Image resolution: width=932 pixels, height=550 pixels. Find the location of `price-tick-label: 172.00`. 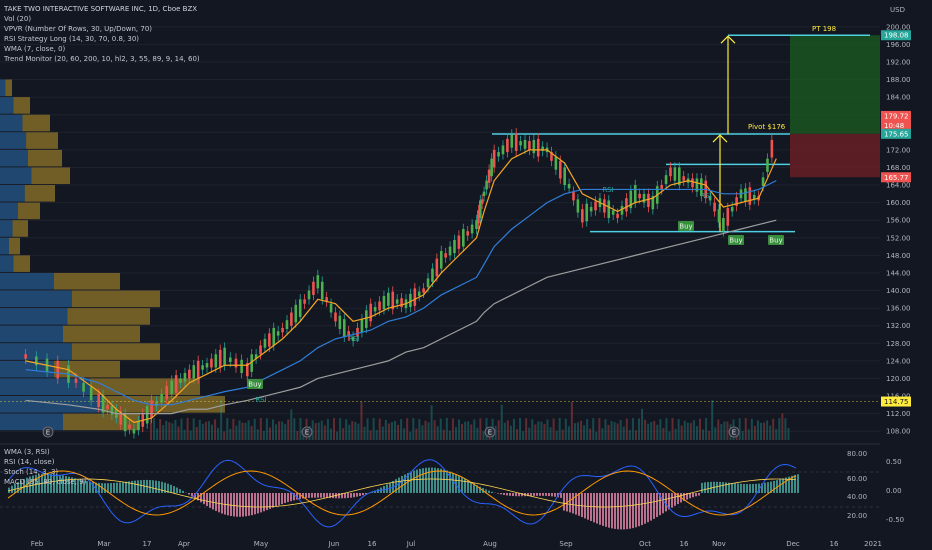

price-tick-label: 172.00 is located at coordinates (898, 150).